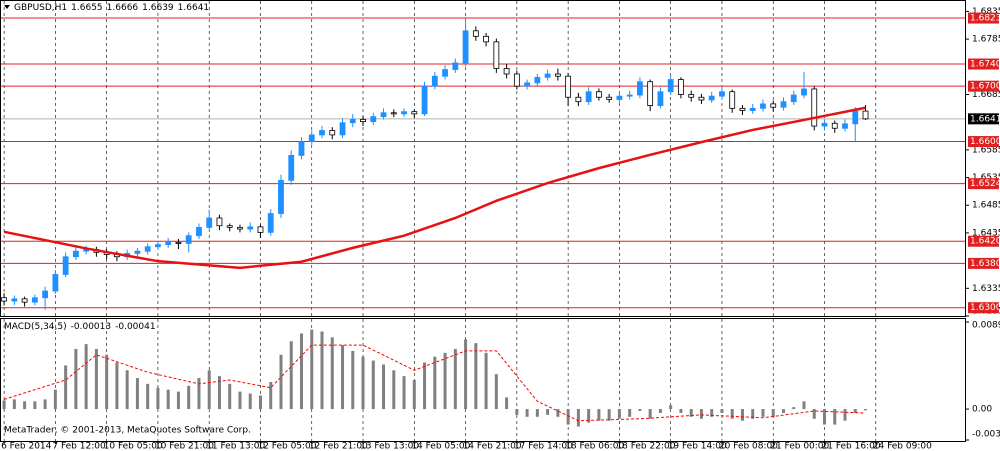  I want to click on title-name: GBPUSD,H1, so click(40, 8).